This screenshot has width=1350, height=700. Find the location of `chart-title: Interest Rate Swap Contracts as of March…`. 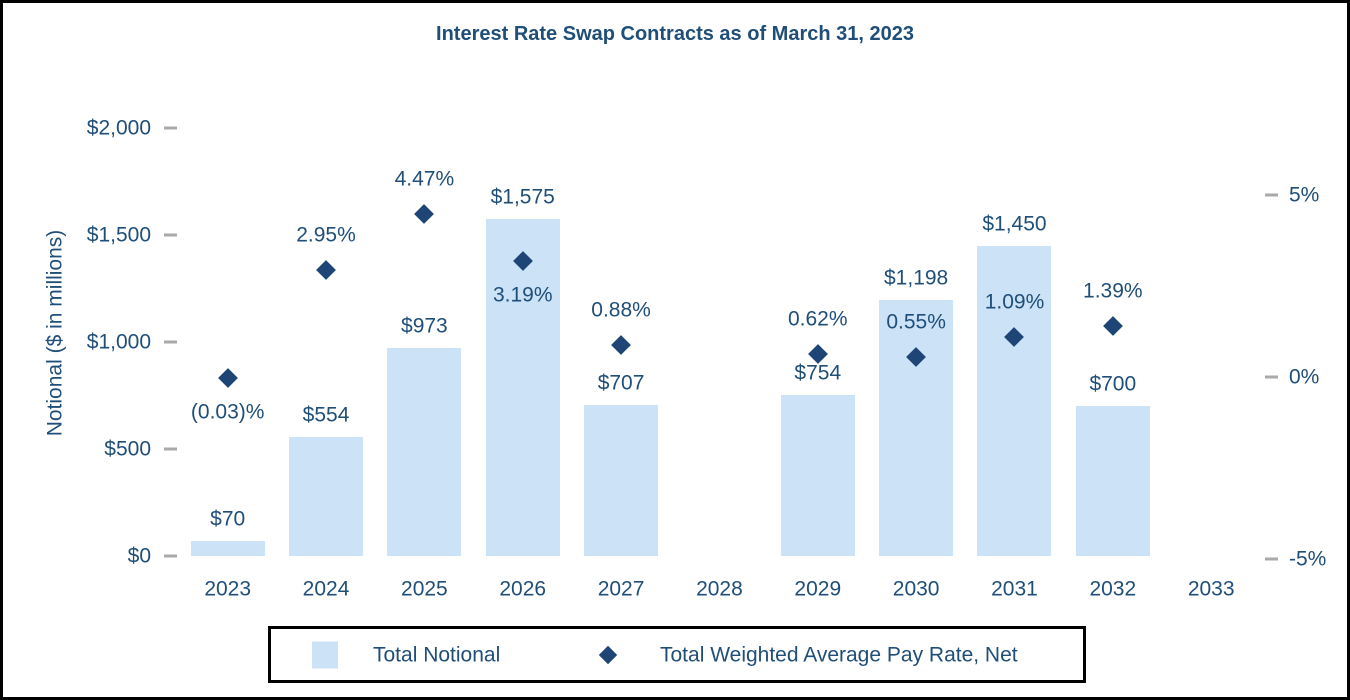

chart-title: Interest Rate Swap Contracts as of March… is located at coordinates (675, 34).